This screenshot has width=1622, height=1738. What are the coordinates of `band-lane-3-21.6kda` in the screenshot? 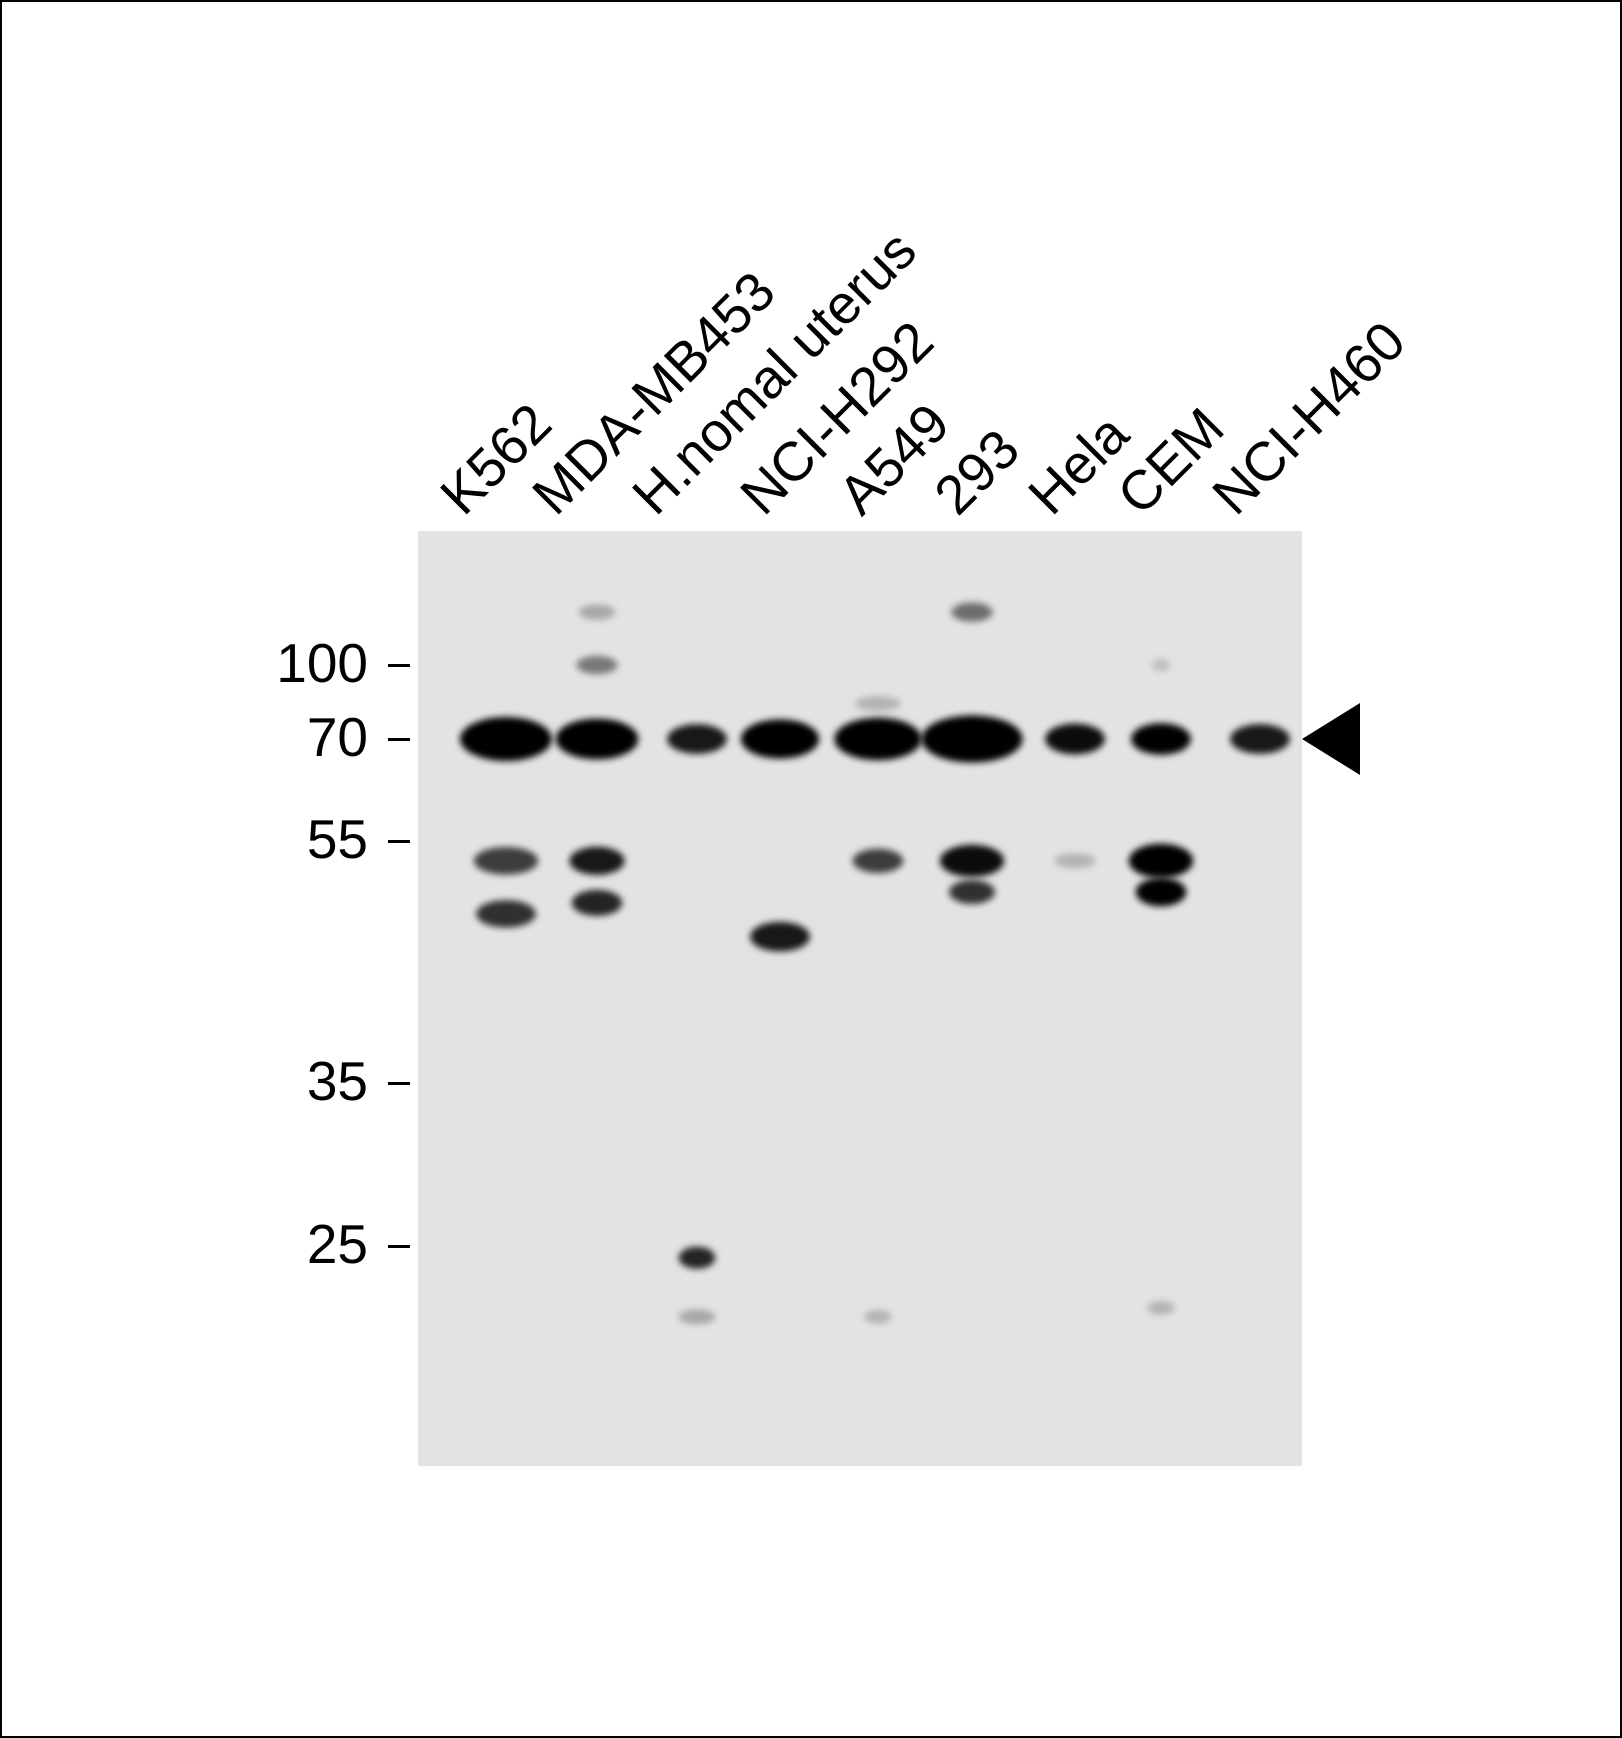 It's located at (697, 1317).